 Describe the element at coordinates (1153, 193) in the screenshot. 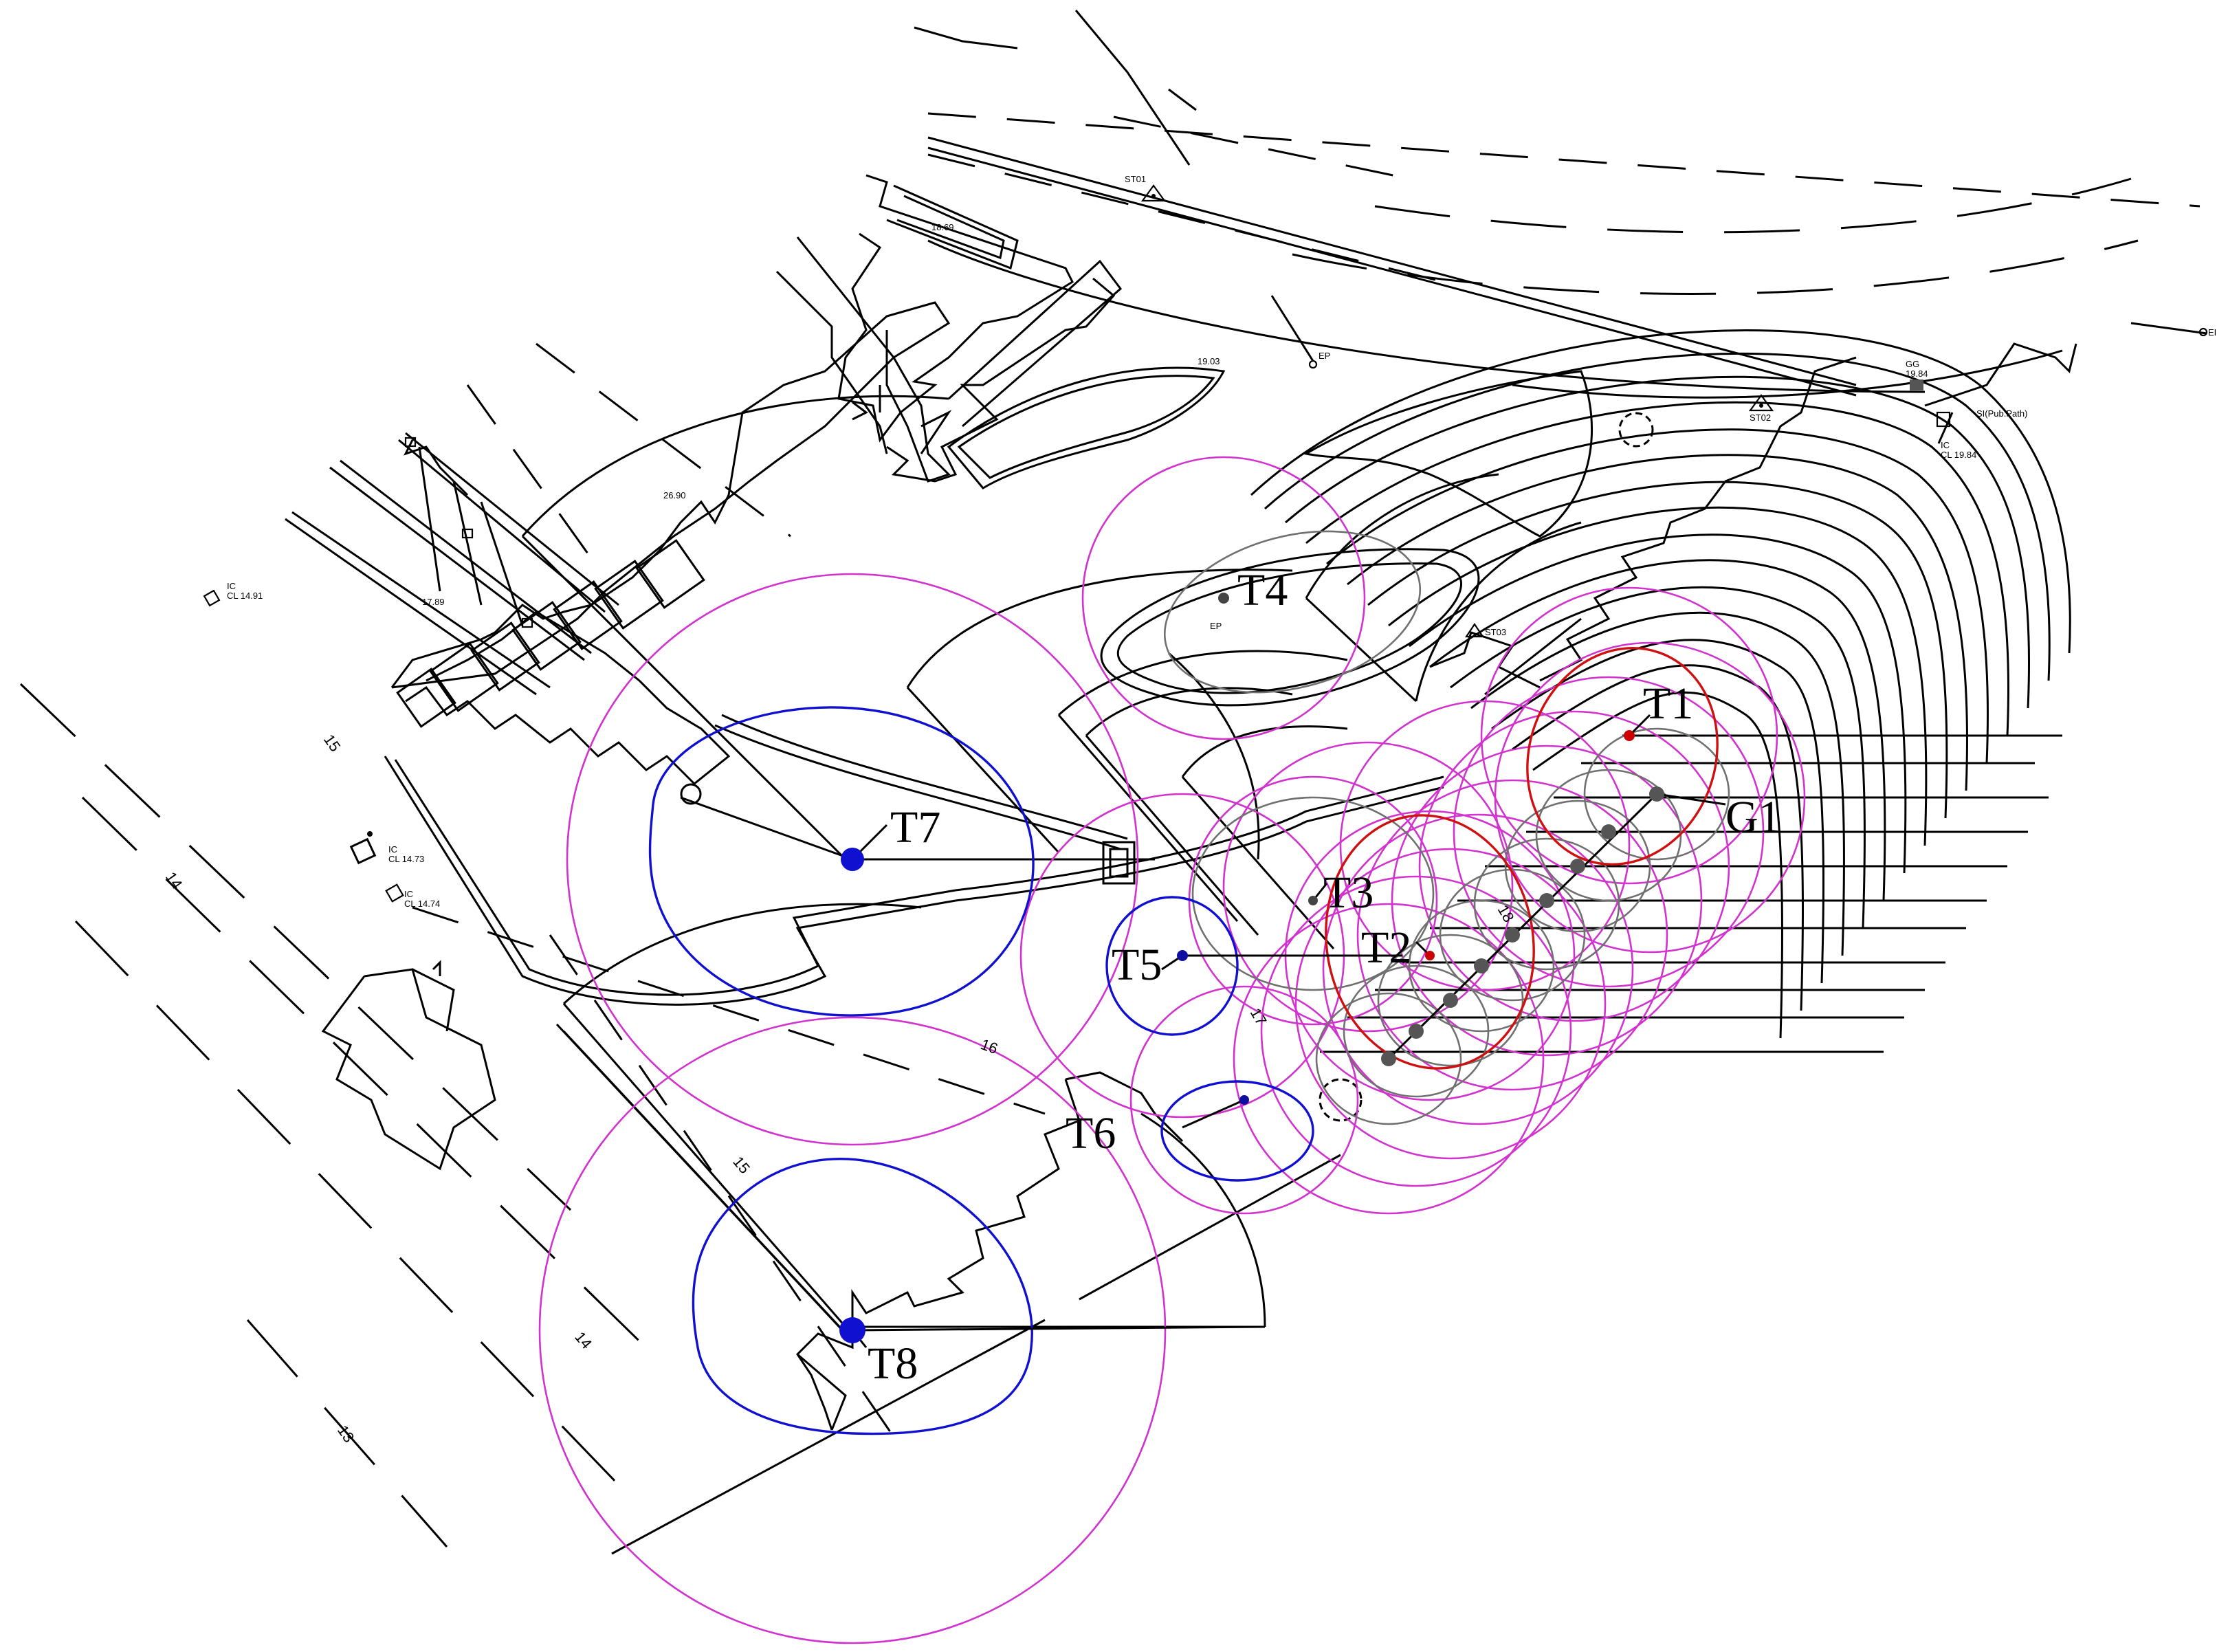

I see `station-st01-icon` at that location.